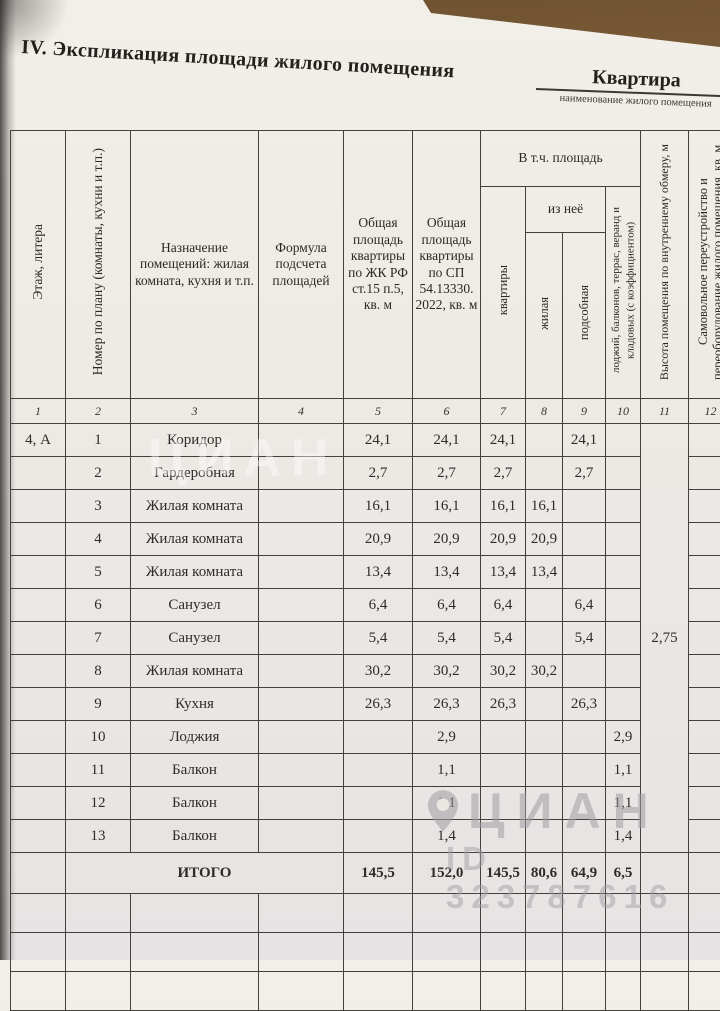  What do you see at coordinates (205, 873) in the screenshot?
I see `totals-label: ИТОГО` at bounding box center [205, 873].